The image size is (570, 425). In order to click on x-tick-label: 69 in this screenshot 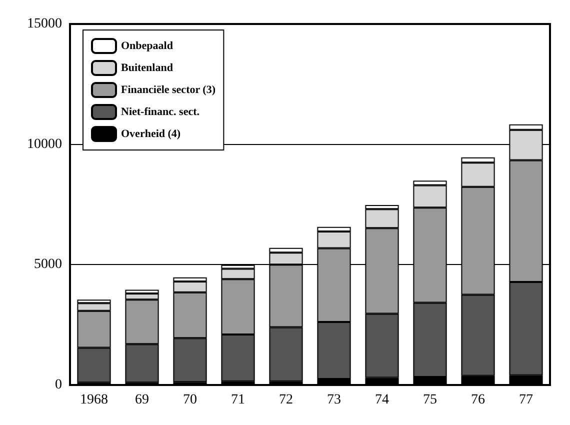, I will do `click(142, 400)`.